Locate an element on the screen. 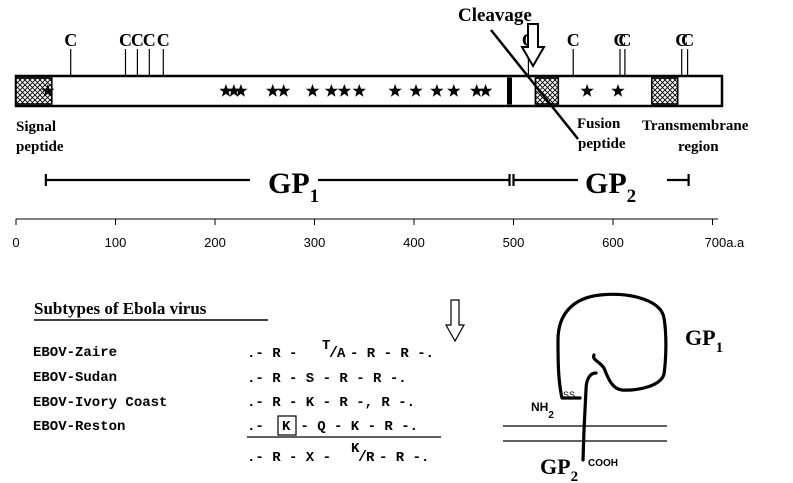 The width and height of the screenshot is (793, 483). fusion-label: Fusion is located at coordinates (599, 124).